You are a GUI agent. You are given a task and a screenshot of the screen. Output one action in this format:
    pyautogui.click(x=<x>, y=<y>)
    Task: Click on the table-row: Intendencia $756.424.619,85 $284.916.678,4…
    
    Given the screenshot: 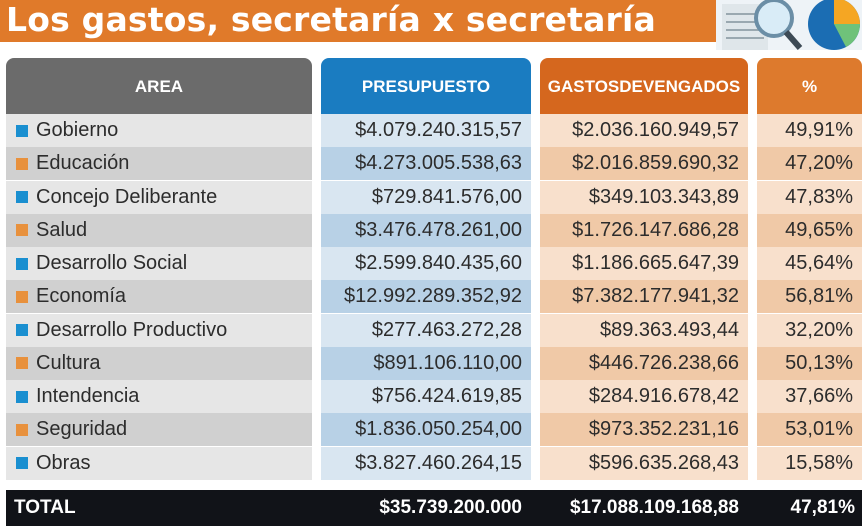 What is the action you would take?
    pyautogui.click(x=431, y=397)
    